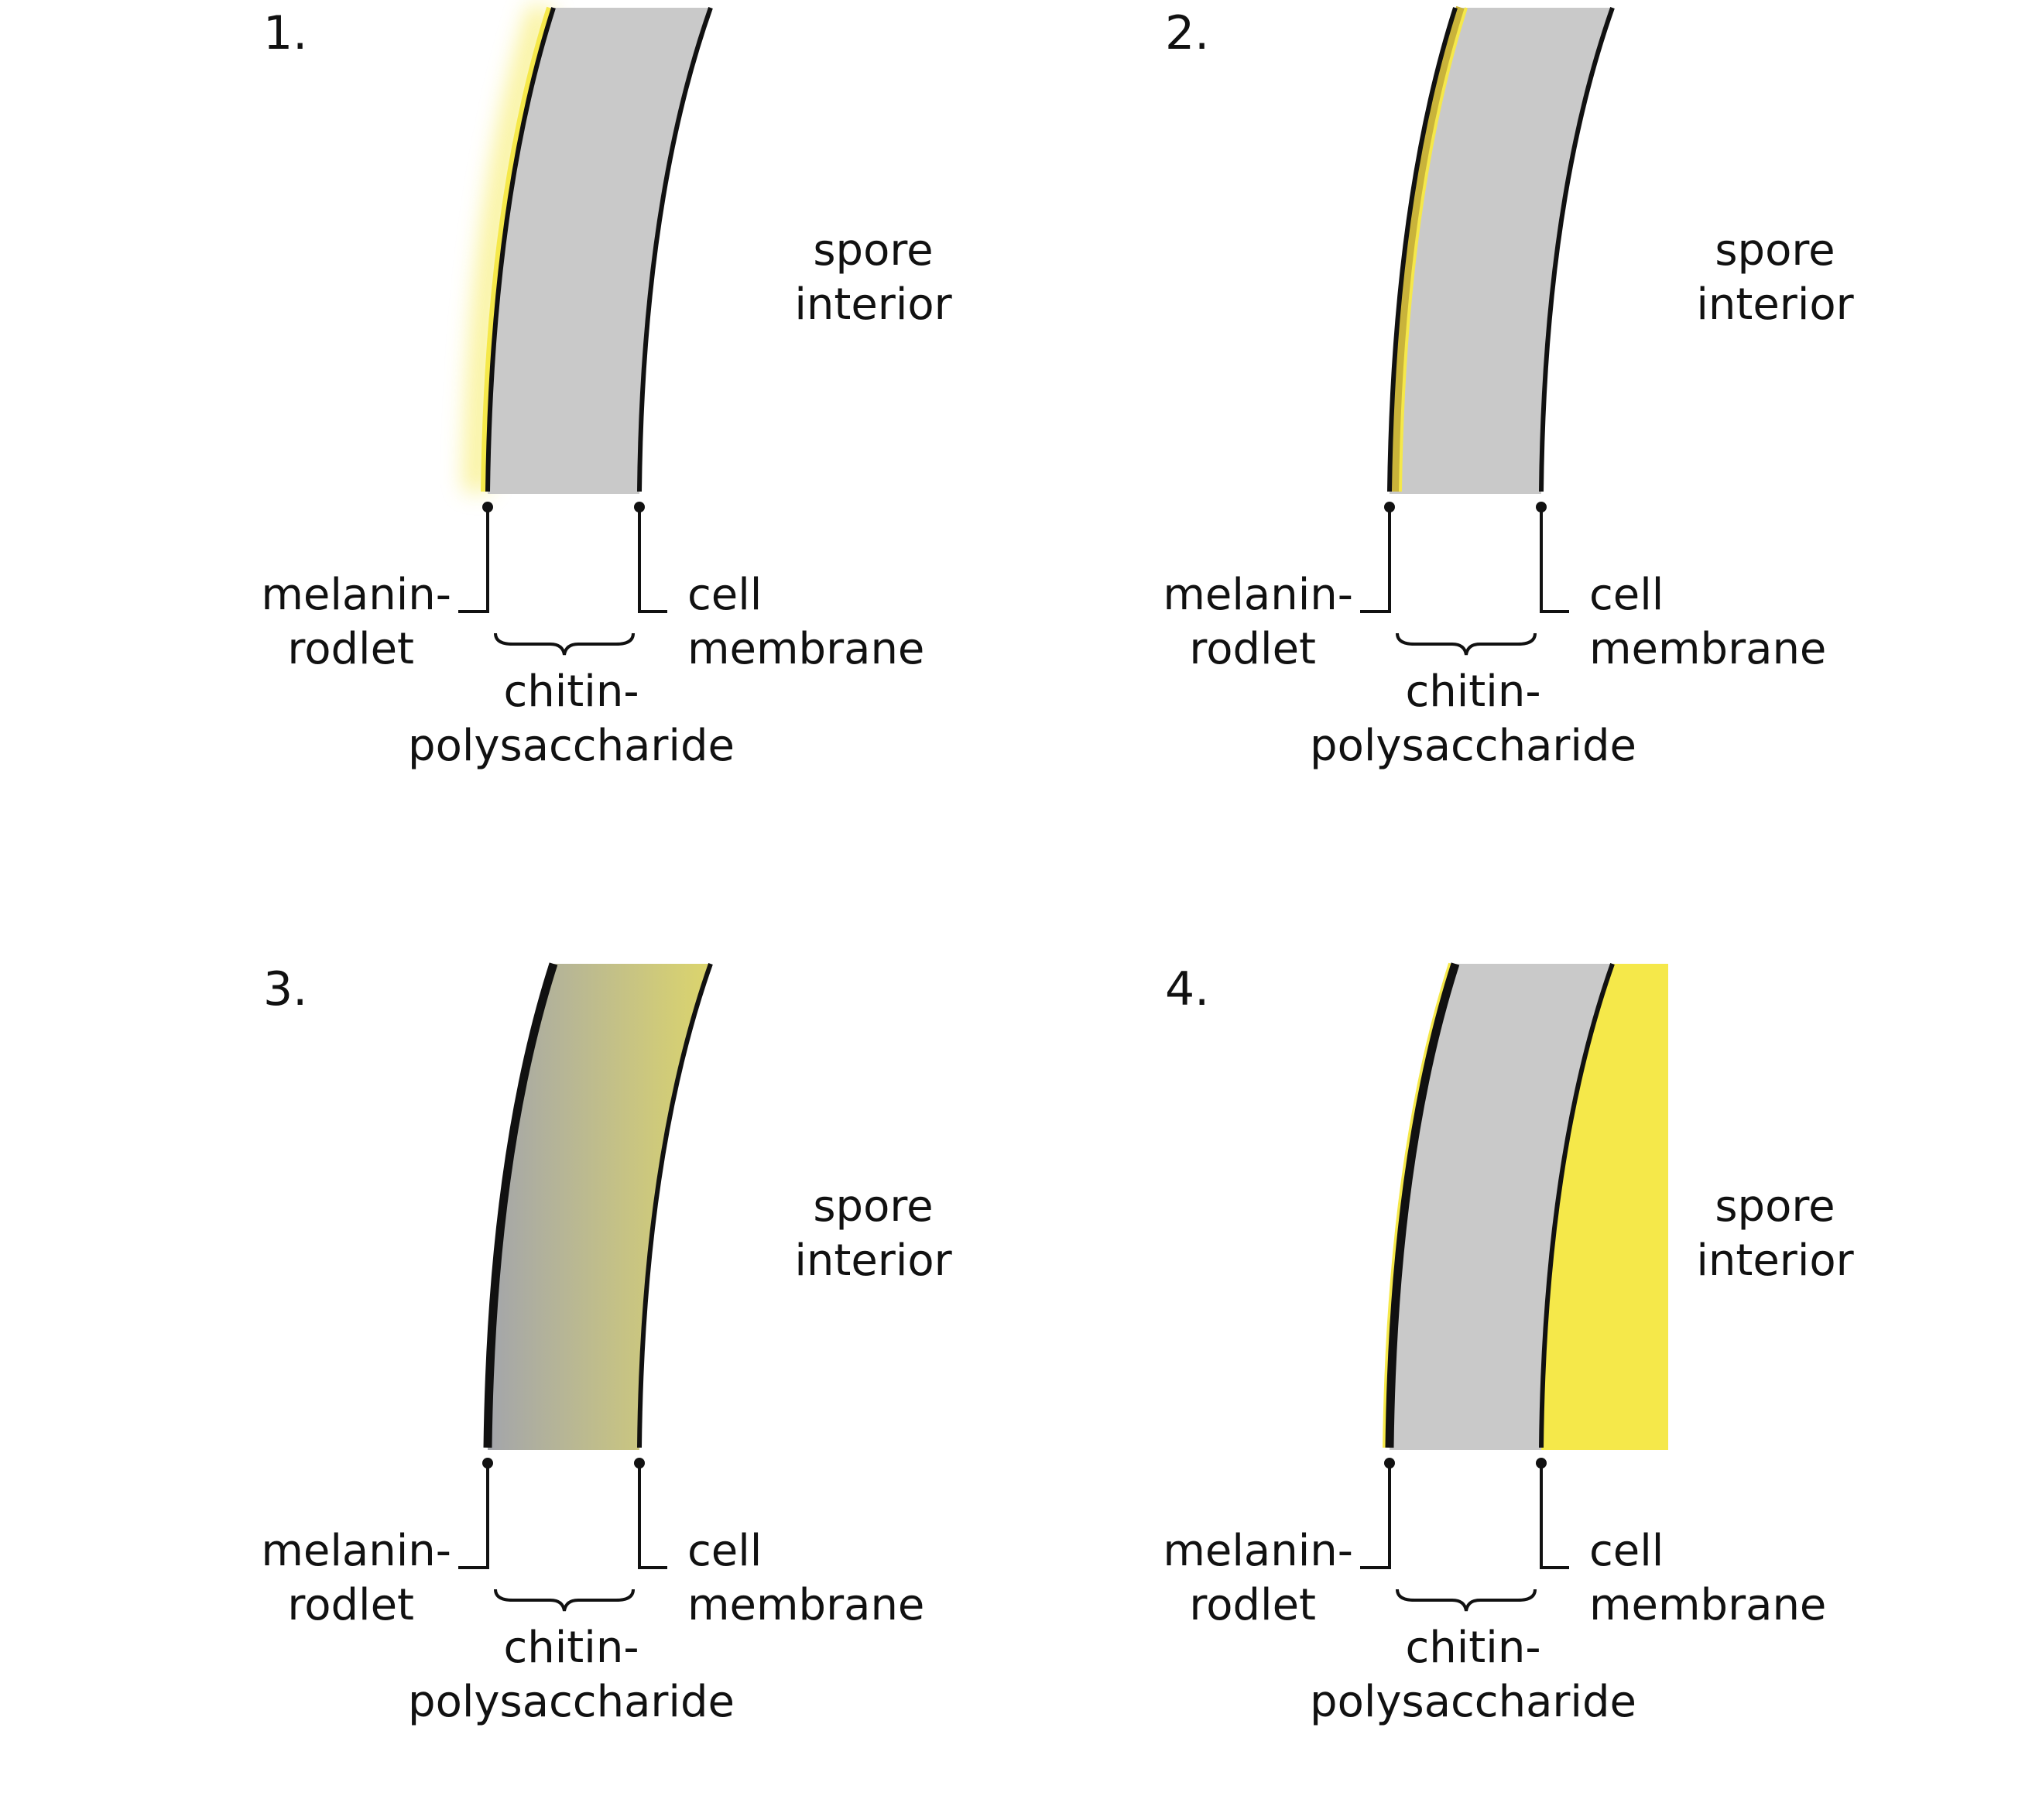 The image size is (2039, 1820). I want to click on outer-band-highlight, so click(1433, 250).